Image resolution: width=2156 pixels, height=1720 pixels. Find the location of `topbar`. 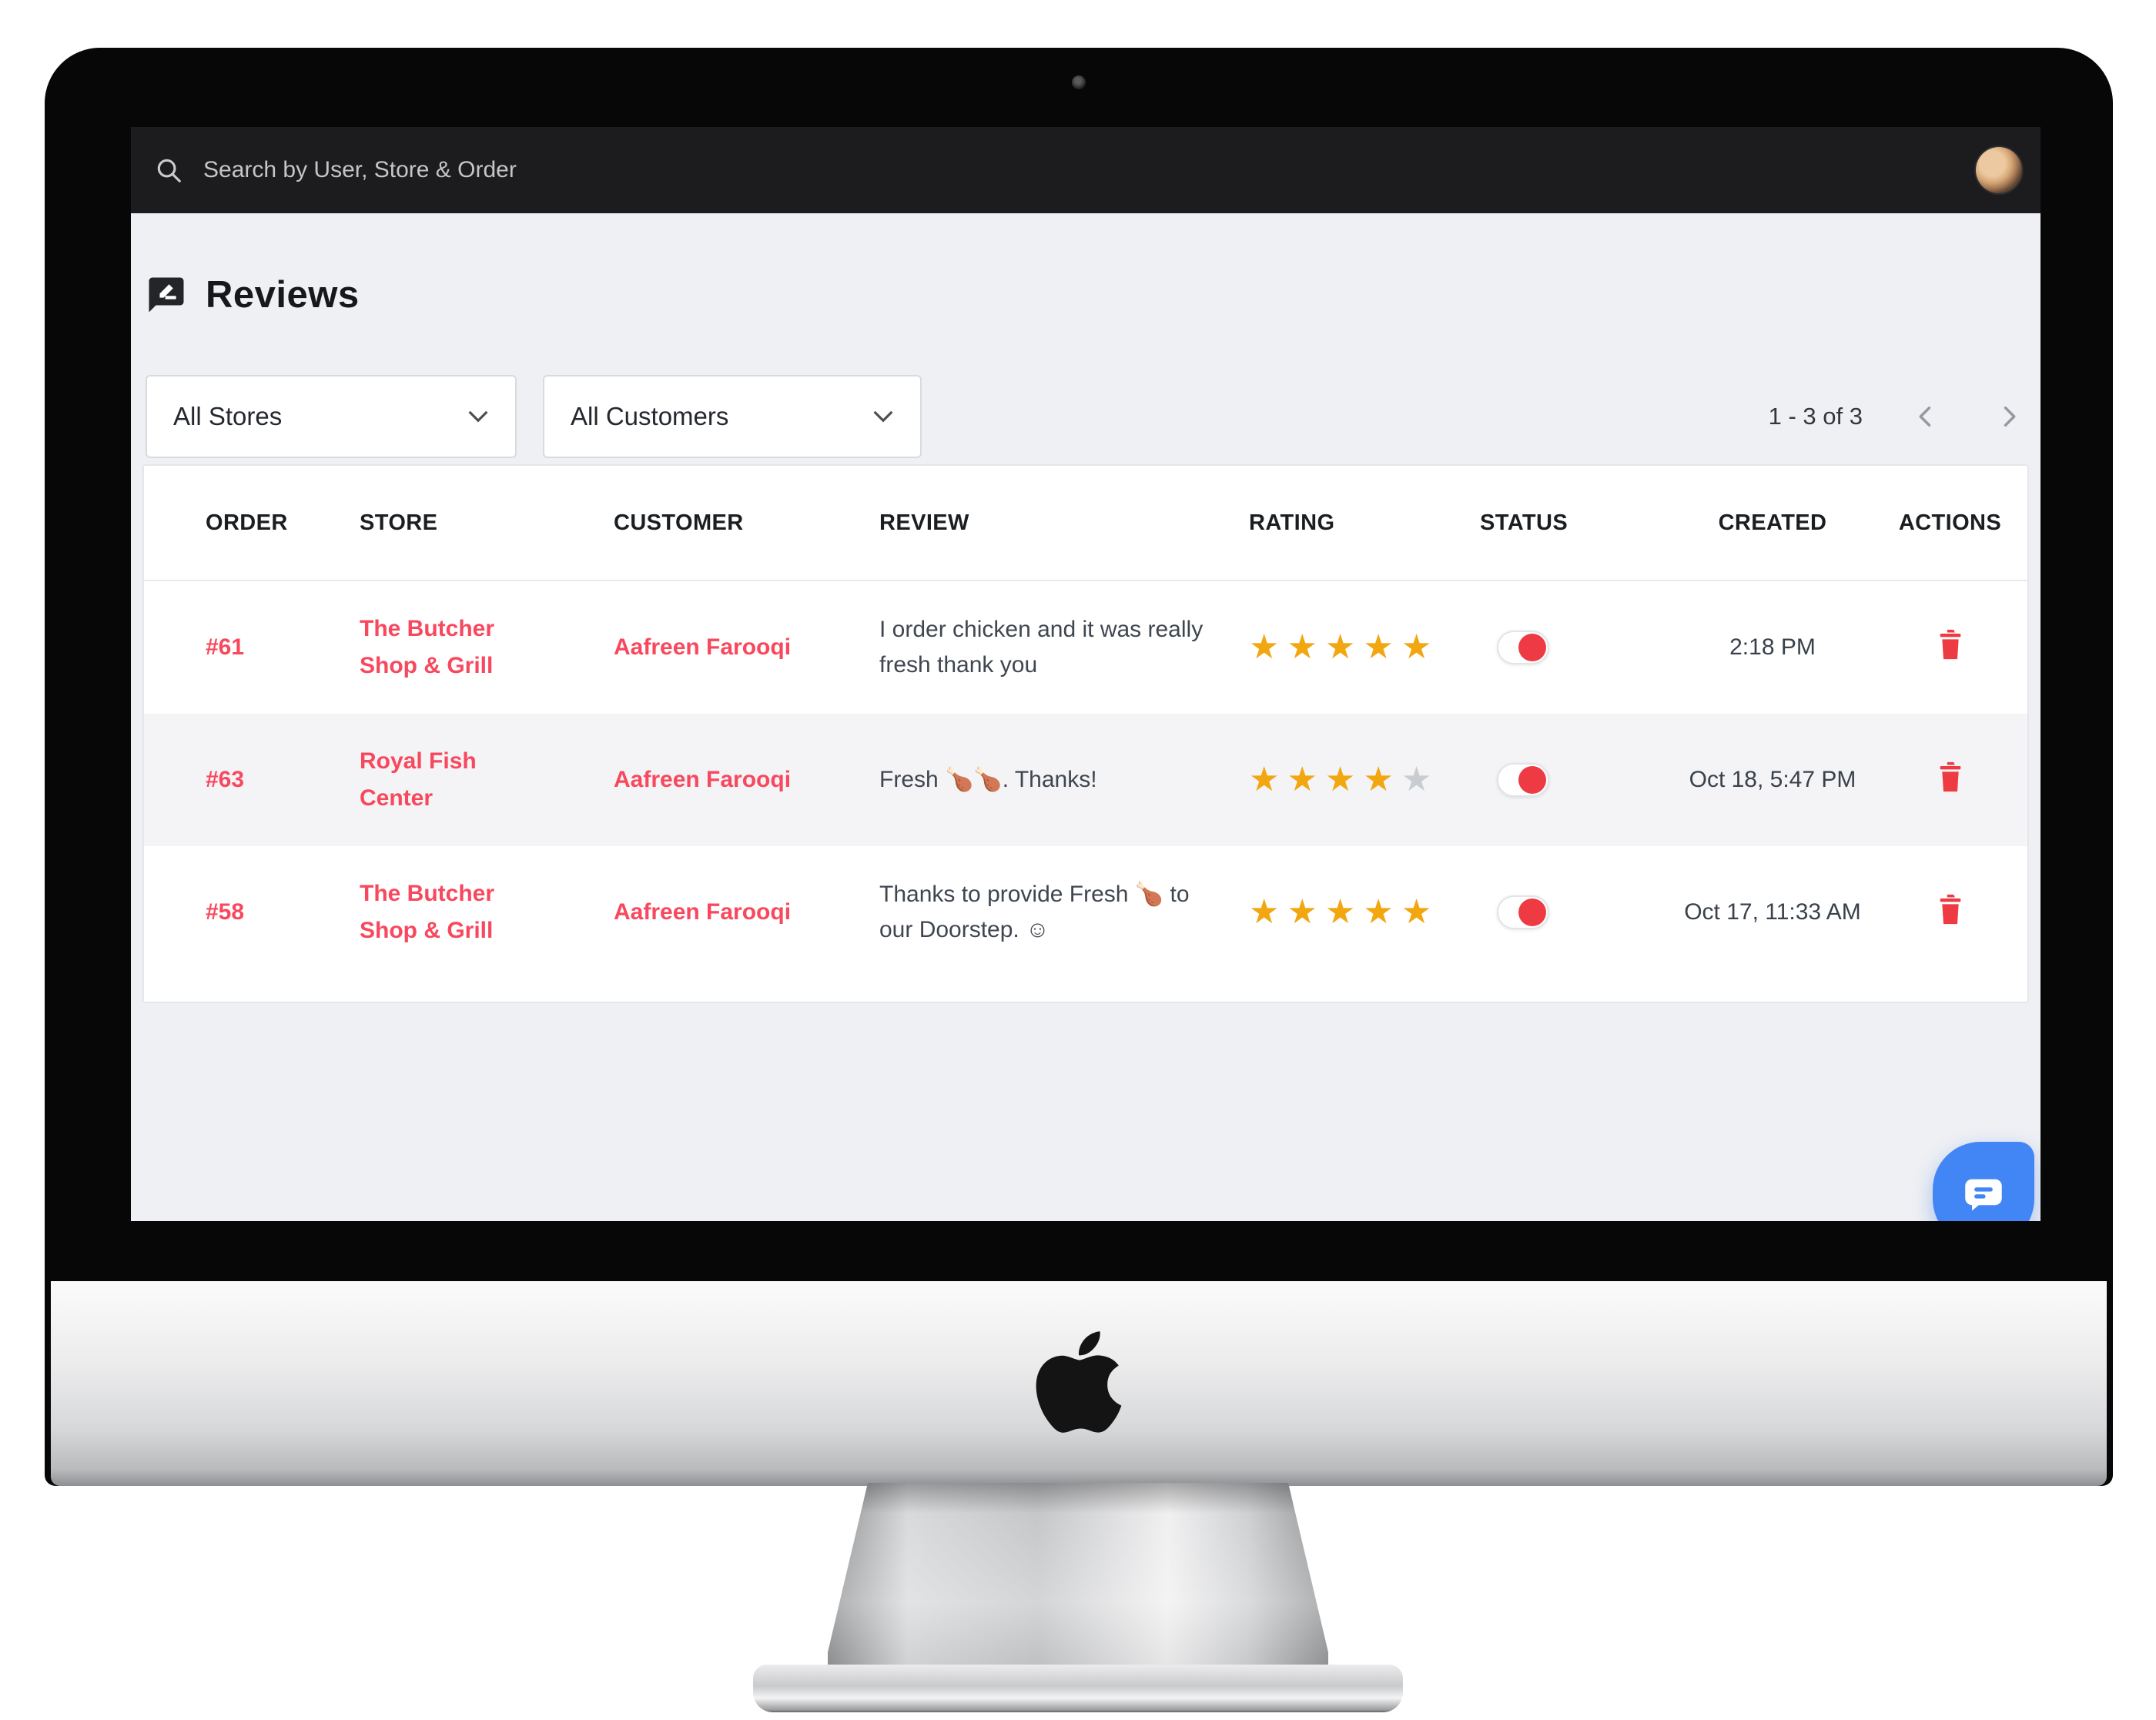

topbar is located at coordinates (1085, 170).